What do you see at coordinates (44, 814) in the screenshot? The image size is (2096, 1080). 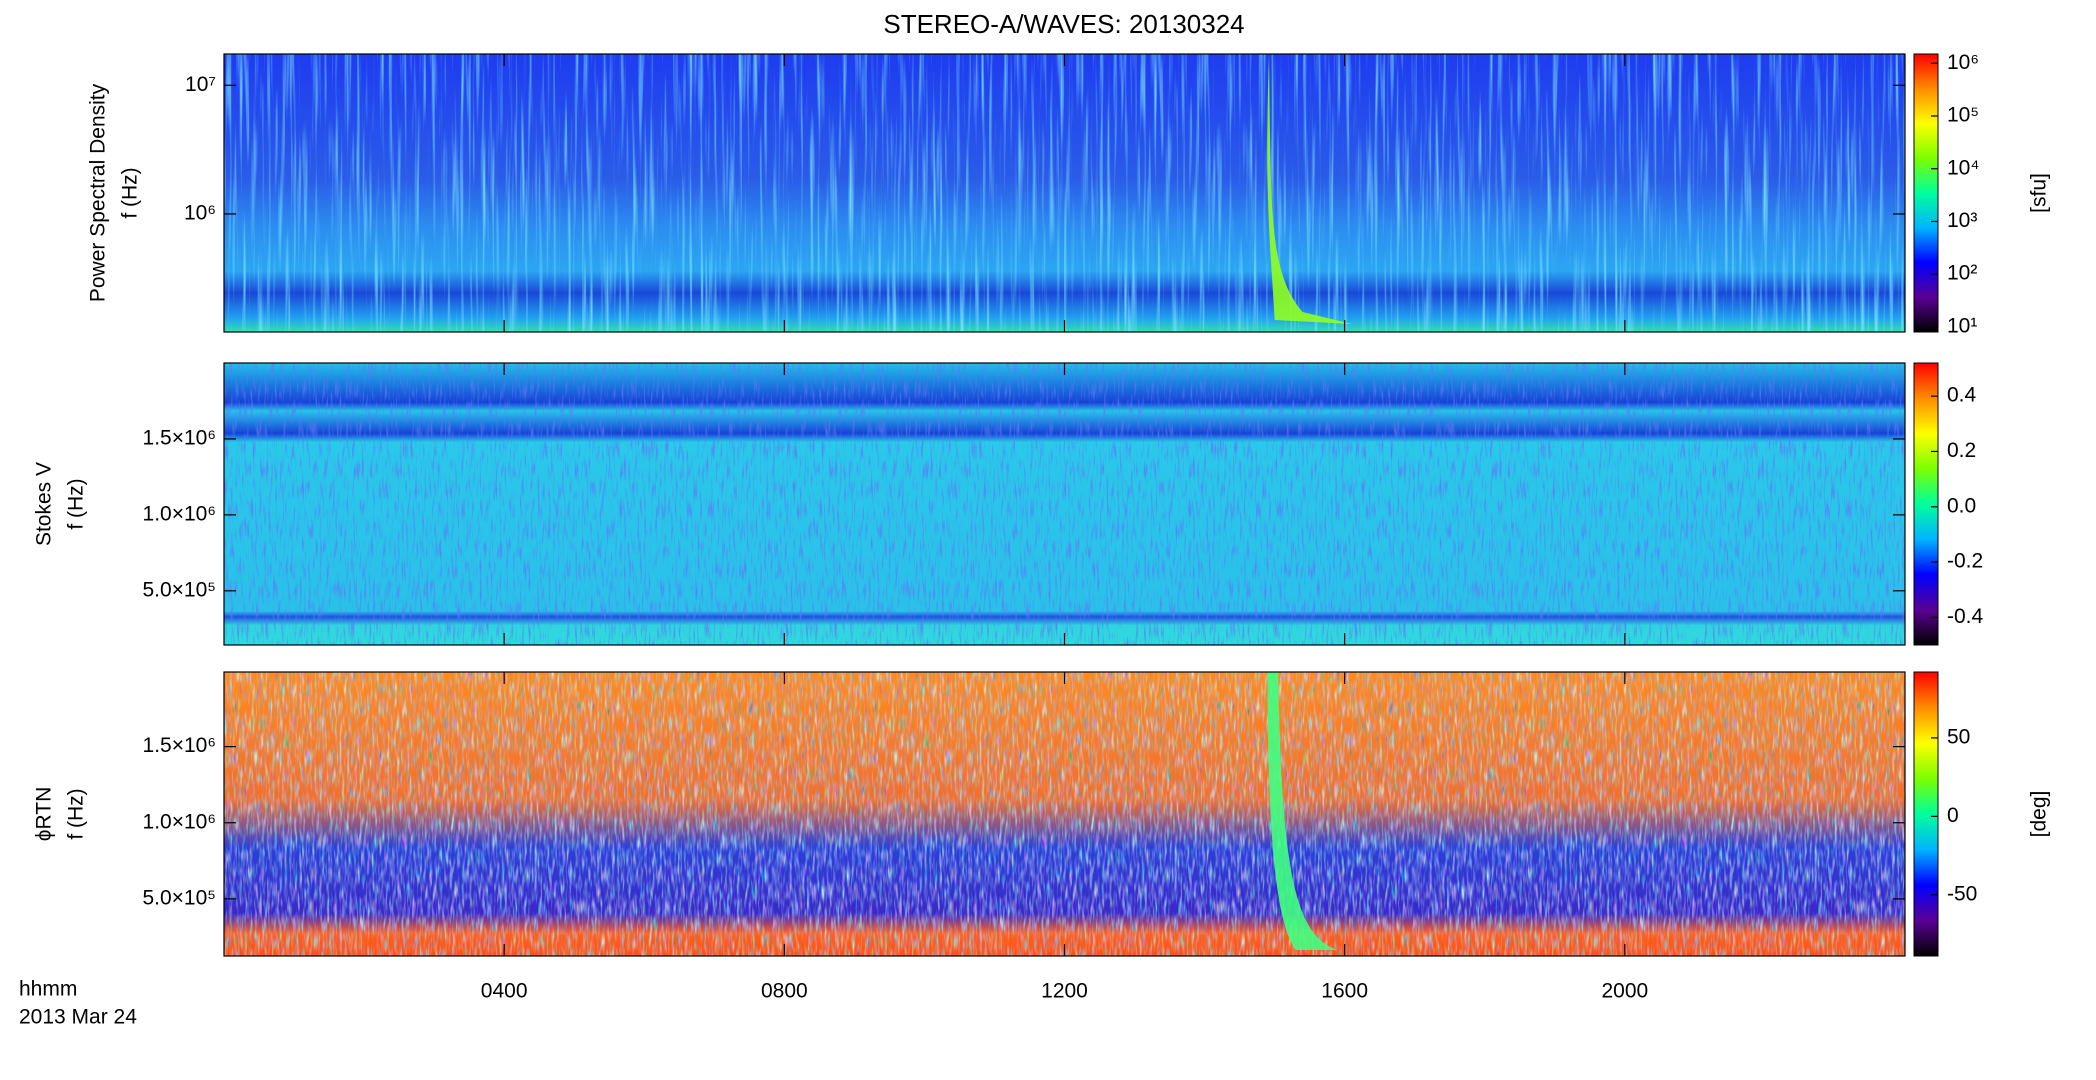 I see `y-axis-label: ϕRTN` at bounding box center [44, 814].